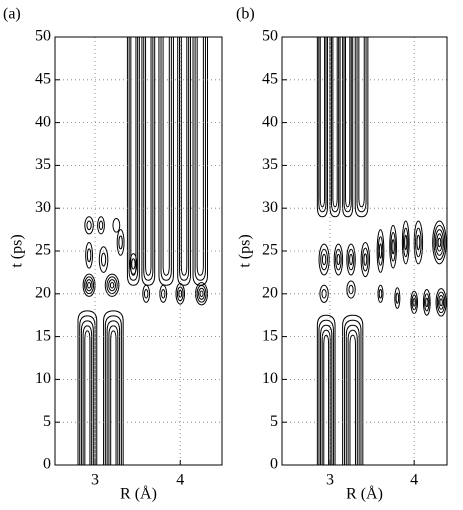 The width and height of the screenshot is (463, 510). What do you see at coordinates (245, 250) in the screenshot?
I see `y-axis-label: t (ps)` at bounding box center [245, 250].